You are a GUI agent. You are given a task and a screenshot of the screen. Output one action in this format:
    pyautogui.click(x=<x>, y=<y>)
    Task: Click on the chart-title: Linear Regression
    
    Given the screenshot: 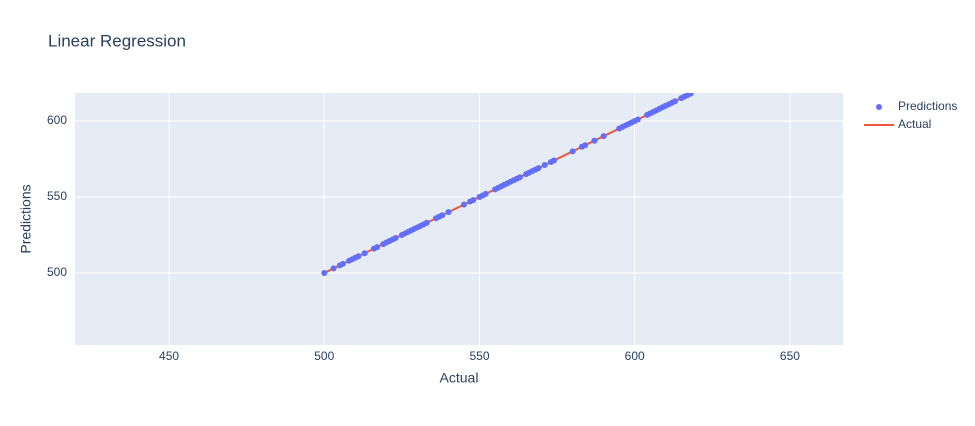 What is the action you would take?
    pyautogui.click(x=117, y=40)
    